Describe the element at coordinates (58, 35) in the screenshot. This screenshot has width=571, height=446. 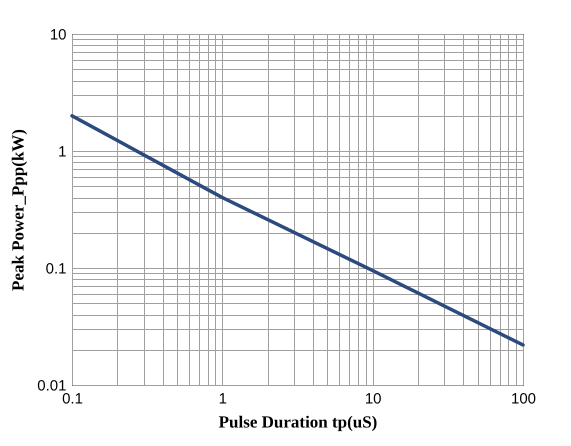
I see `y-tick-label: 10` at that location.